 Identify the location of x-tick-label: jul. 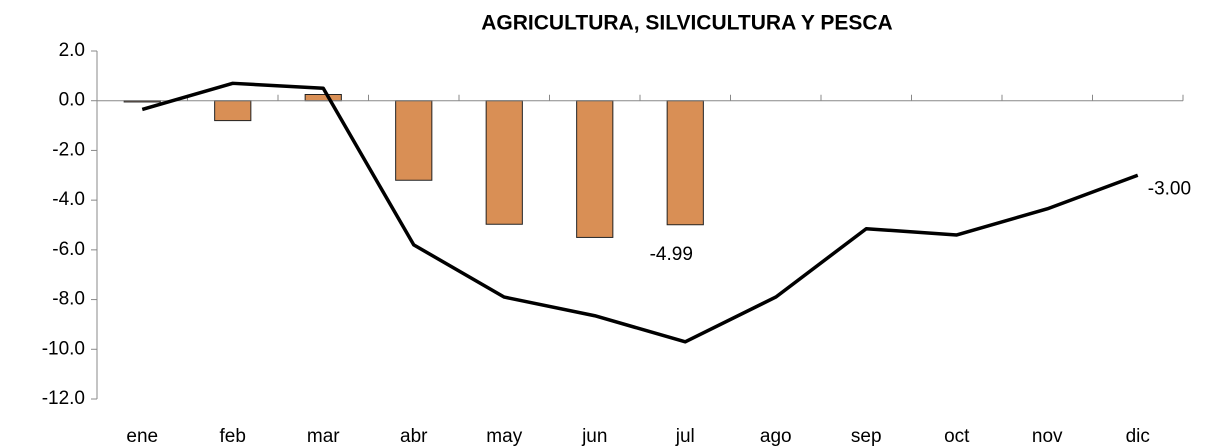
(685, 436).